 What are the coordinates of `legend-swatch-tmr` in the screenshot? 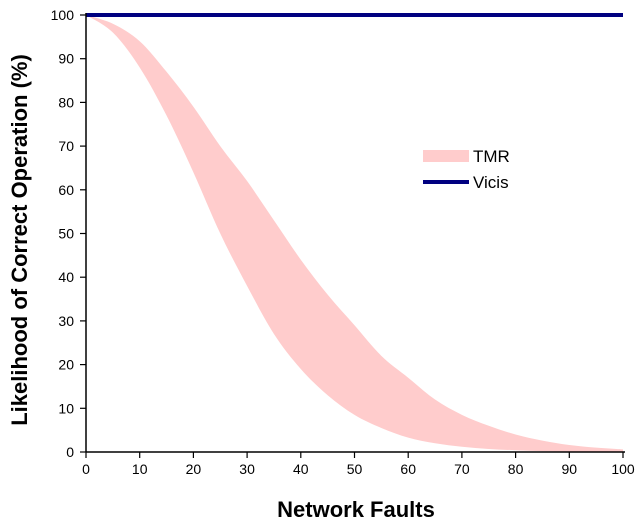 It's located at (446, 156).